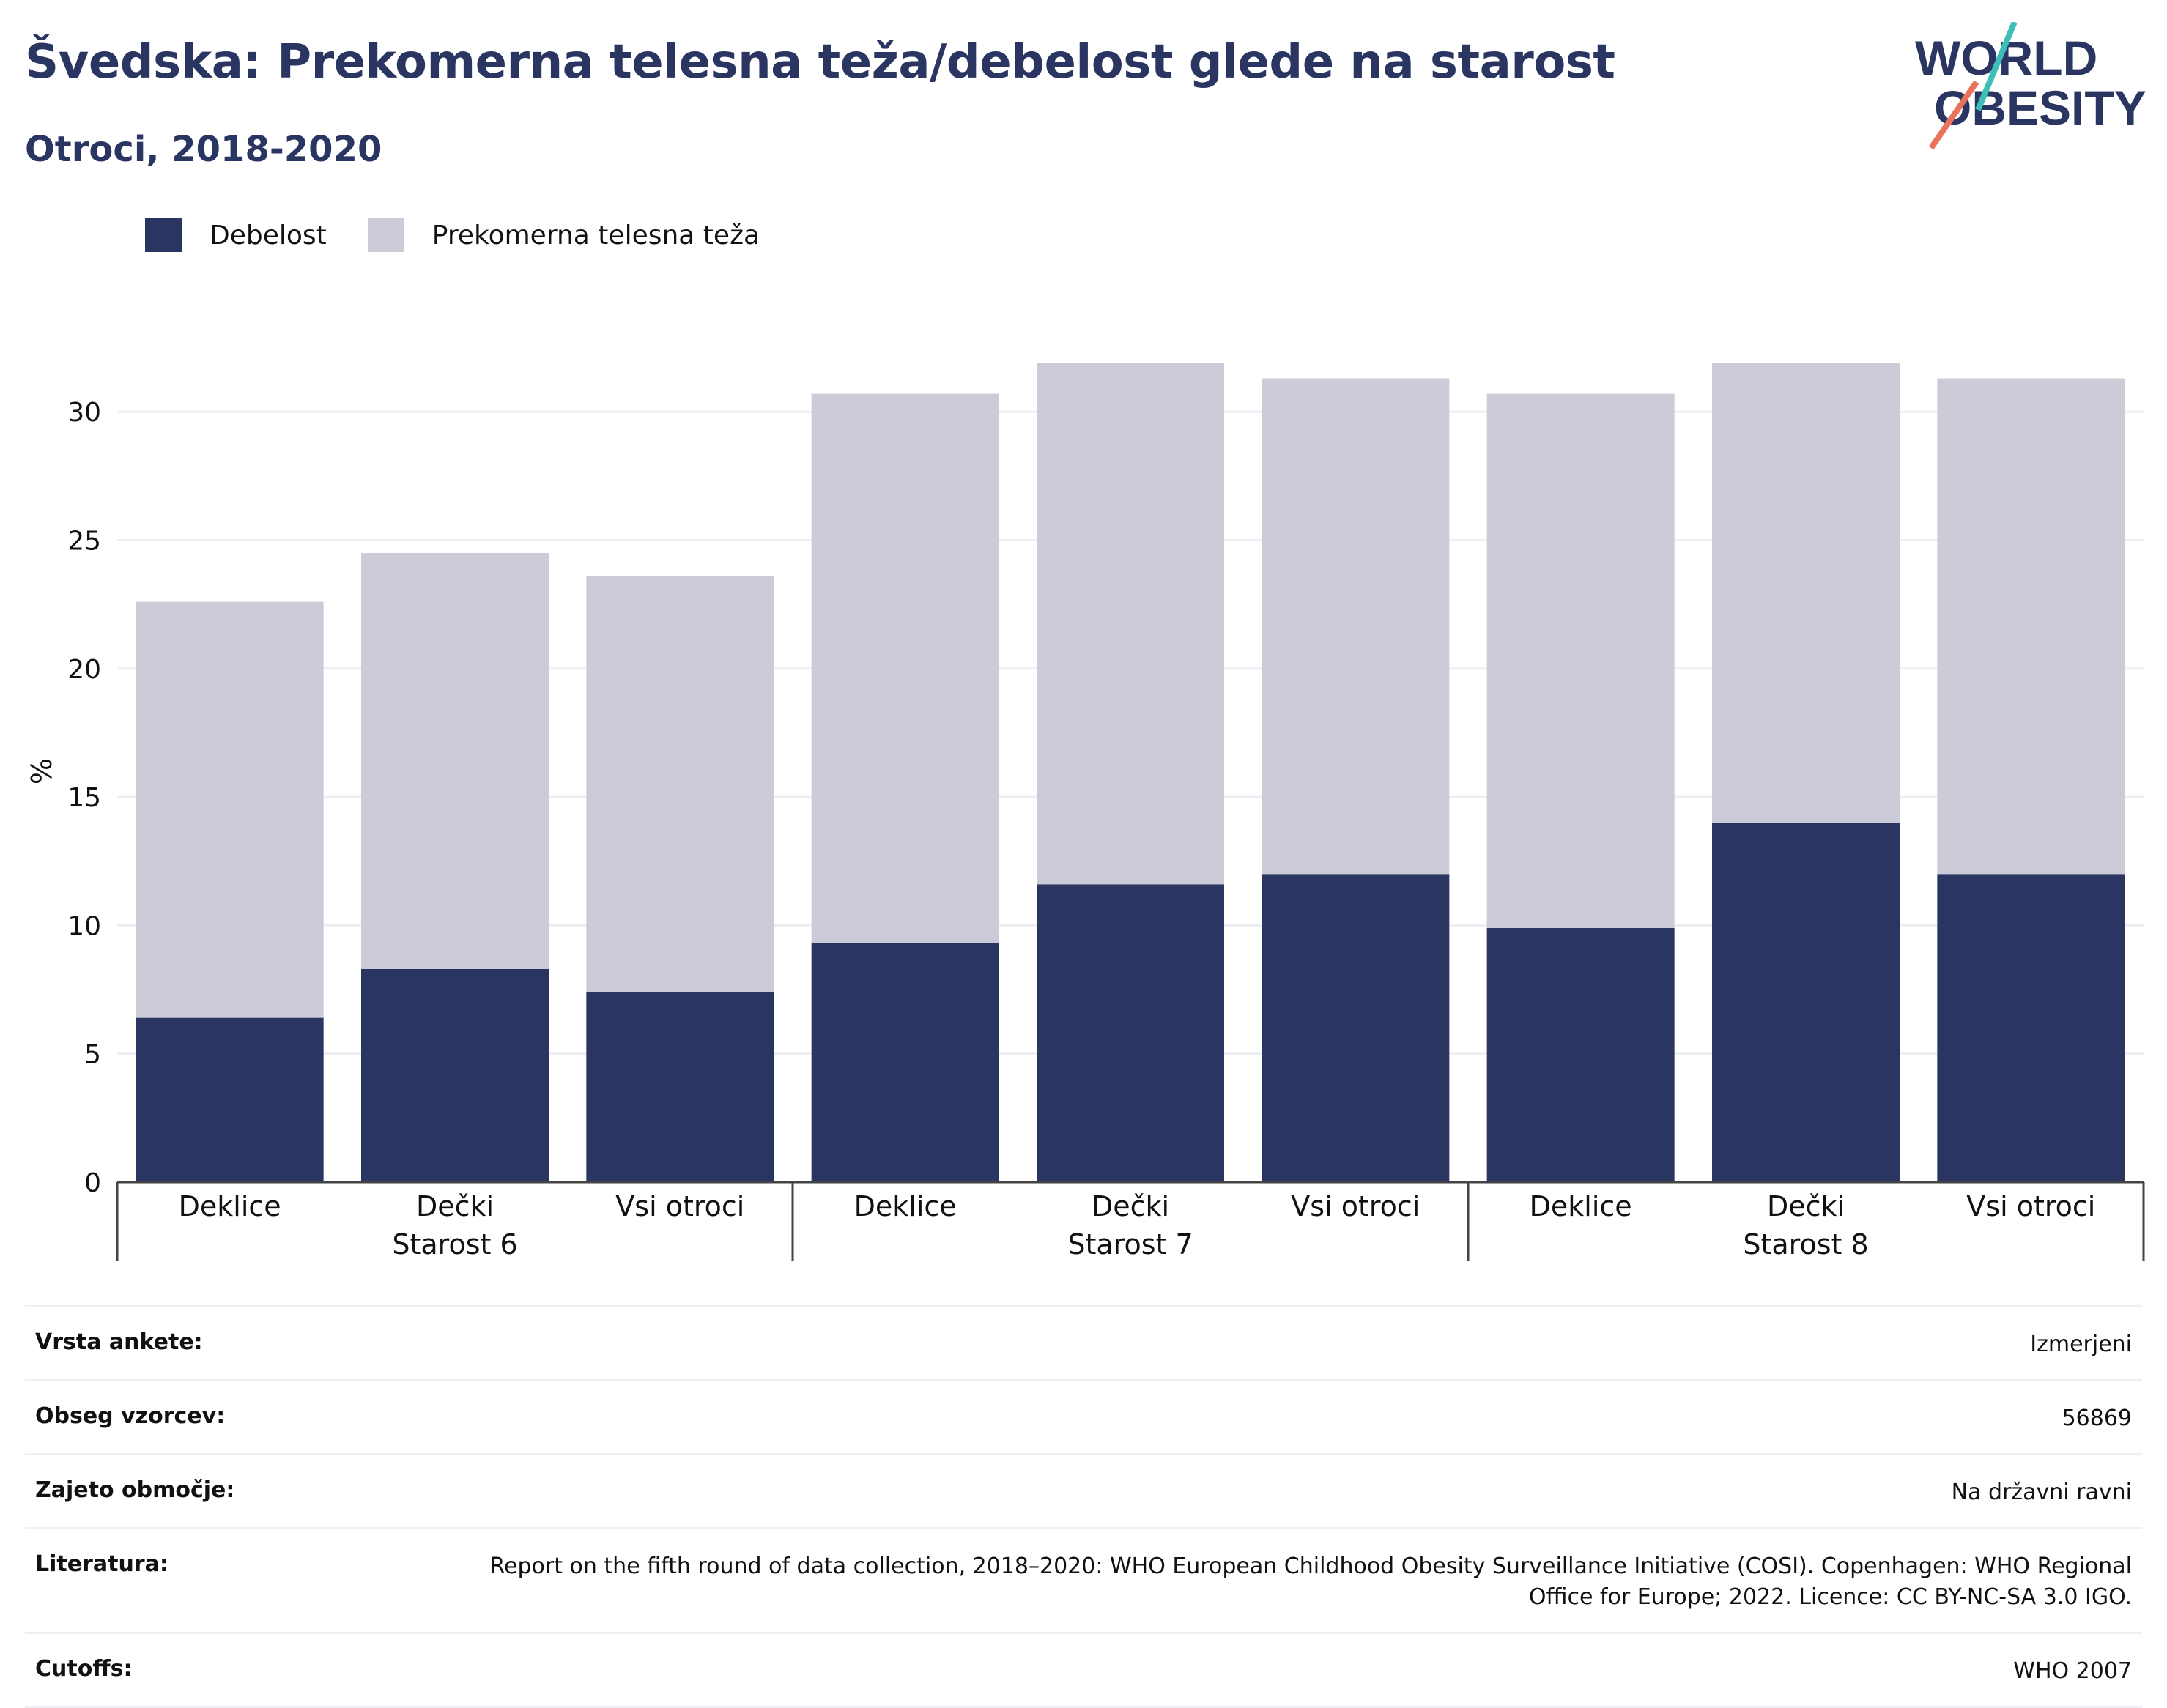 The height and width of the screenshot is (1708, 2167). I want to click on logo-slash-coral, so click(1953, 115).